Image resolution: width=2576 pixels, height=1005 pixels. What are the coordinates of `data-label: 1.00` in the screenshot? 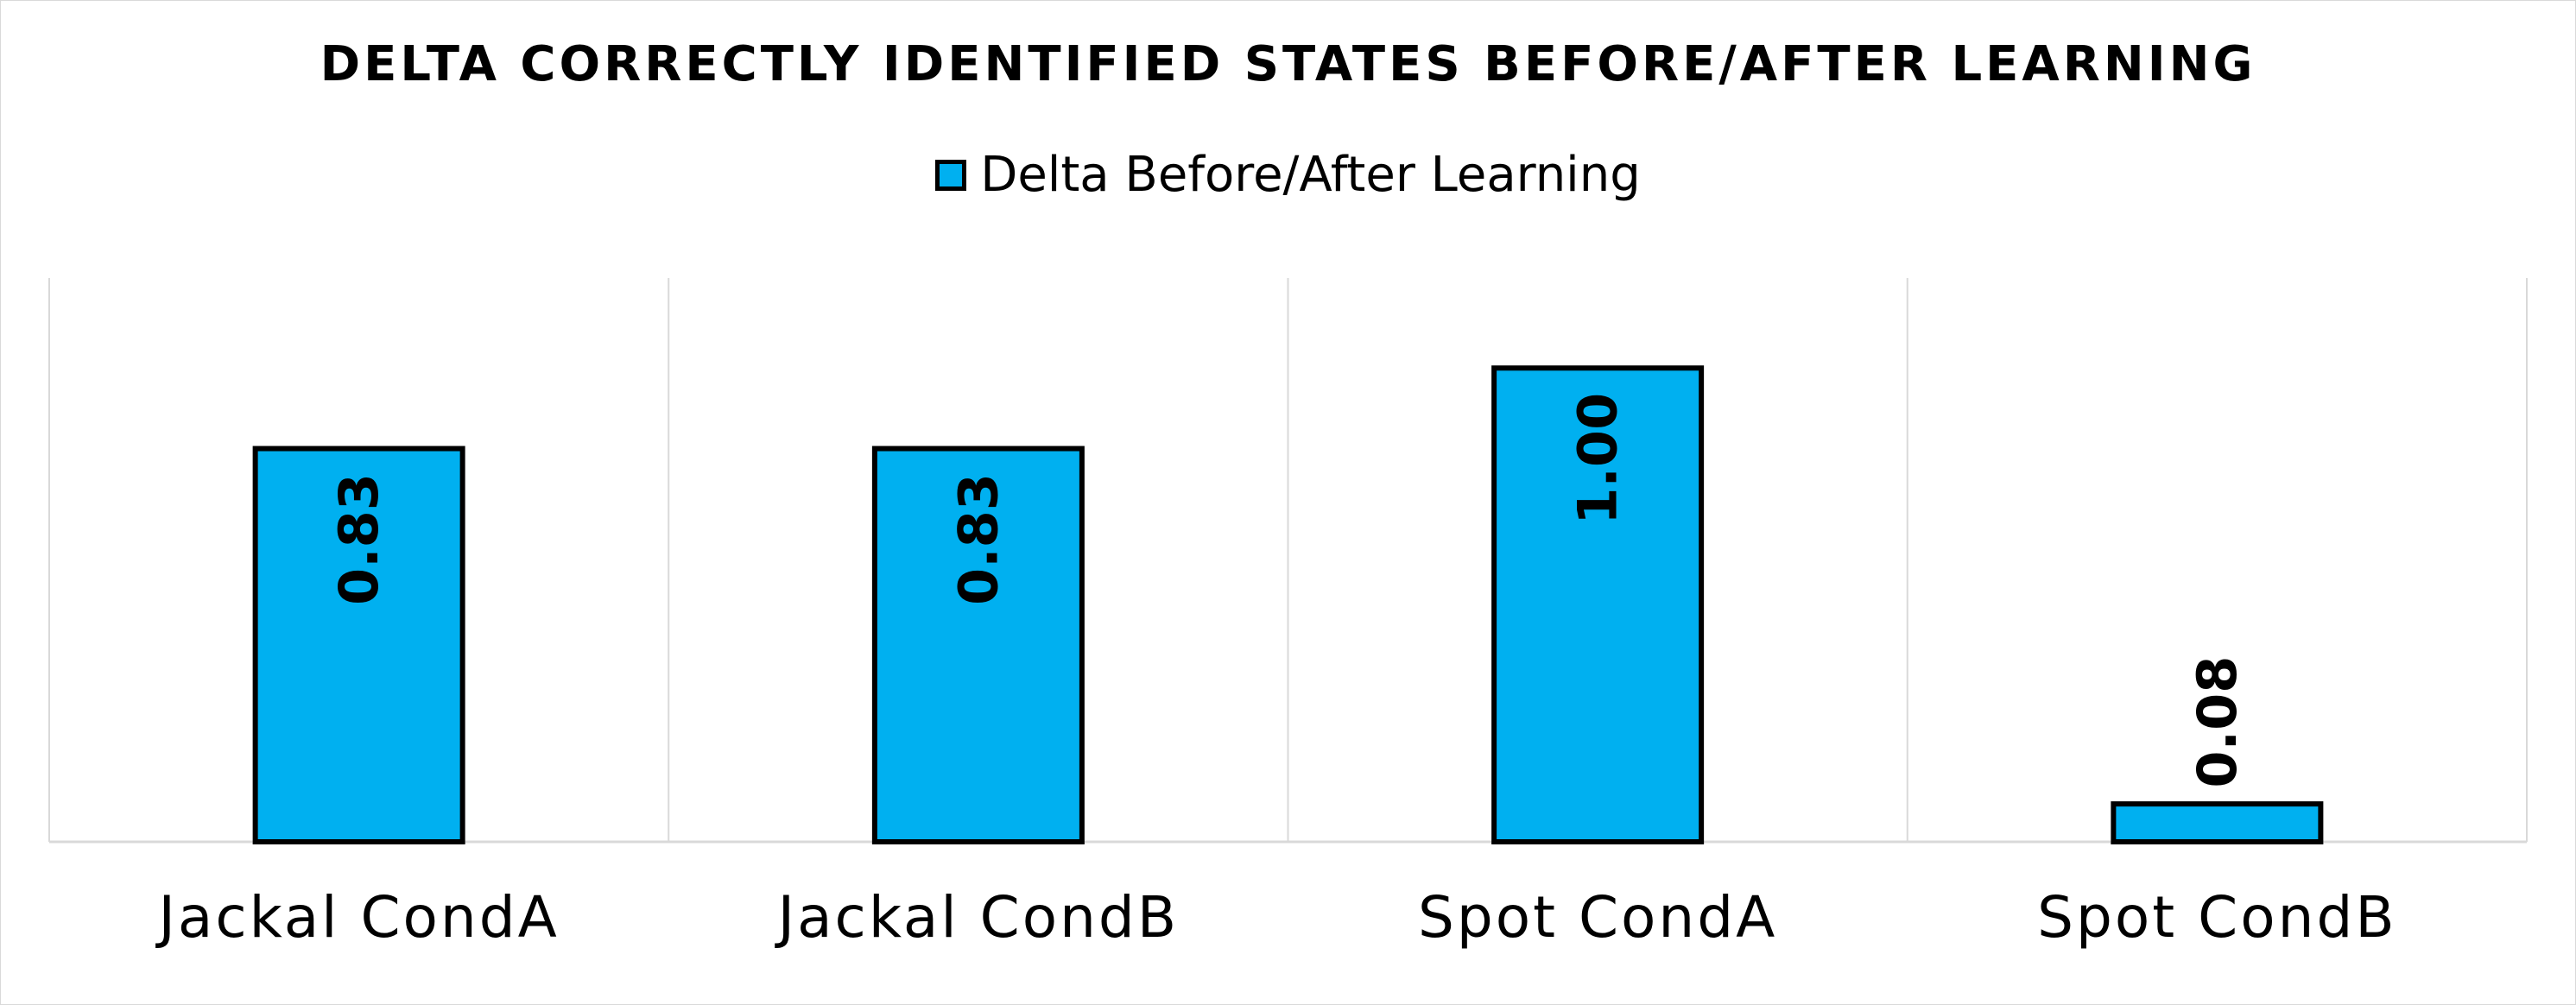 It's located at (1598, 459).